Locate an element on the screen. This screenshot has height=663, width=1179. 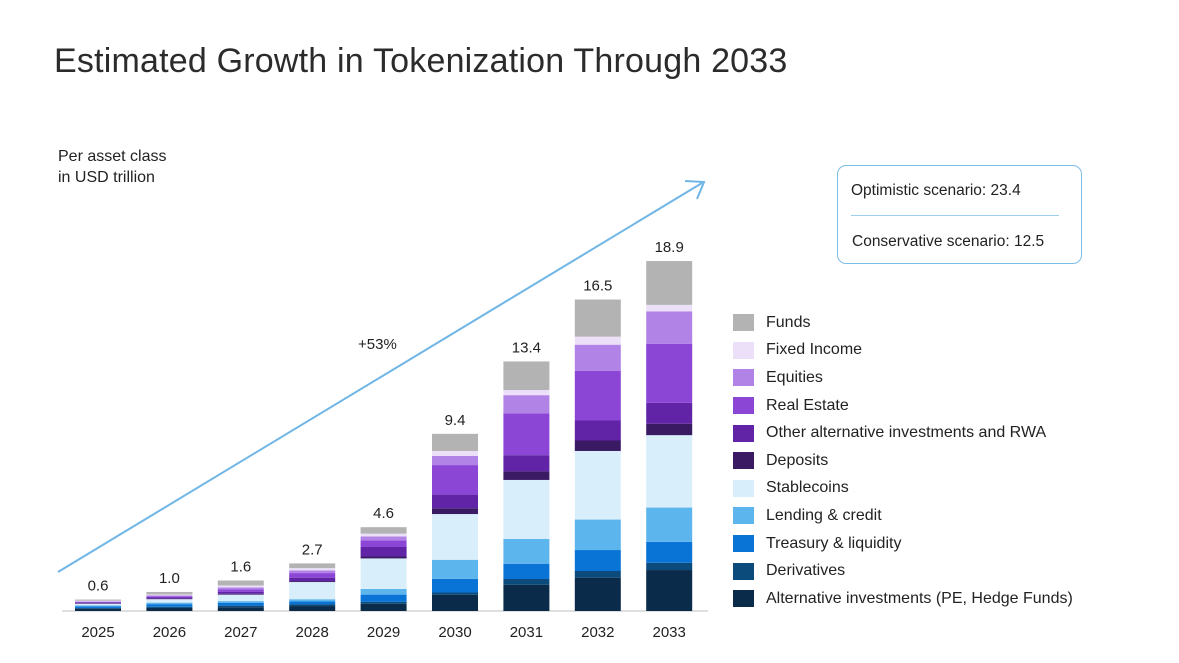
legend-label: Lending & credit is located at coordinates (824, 515).